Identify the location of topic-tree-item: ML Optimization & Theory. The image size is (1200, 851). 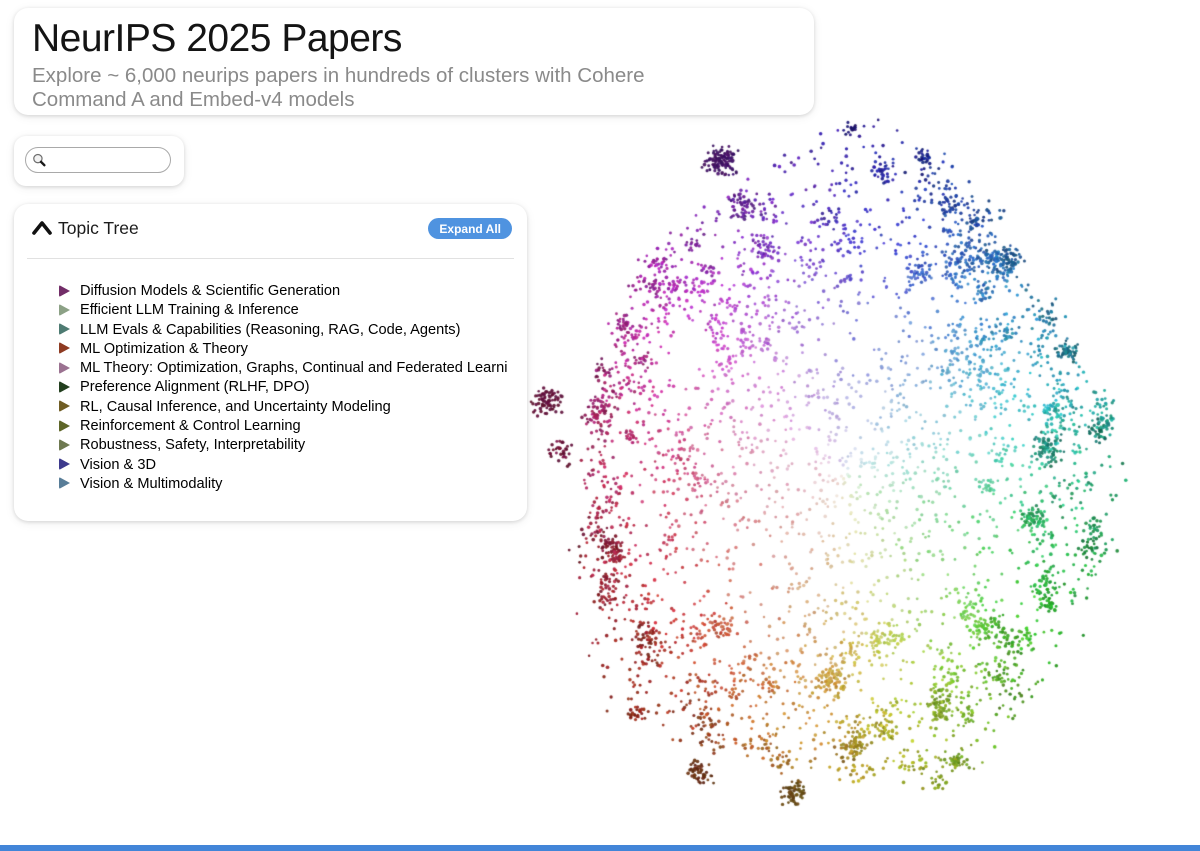
(270, 348).